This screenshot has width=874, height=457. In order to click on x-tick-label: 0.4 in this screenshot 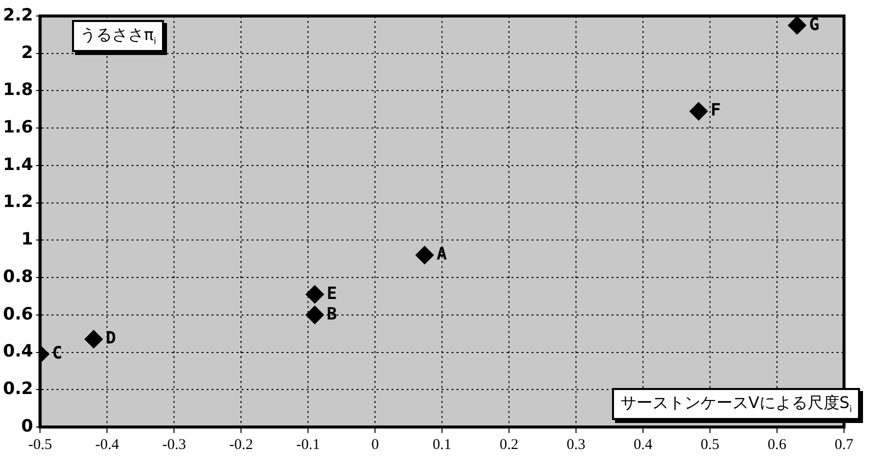, I will do `click(643, 444)`.